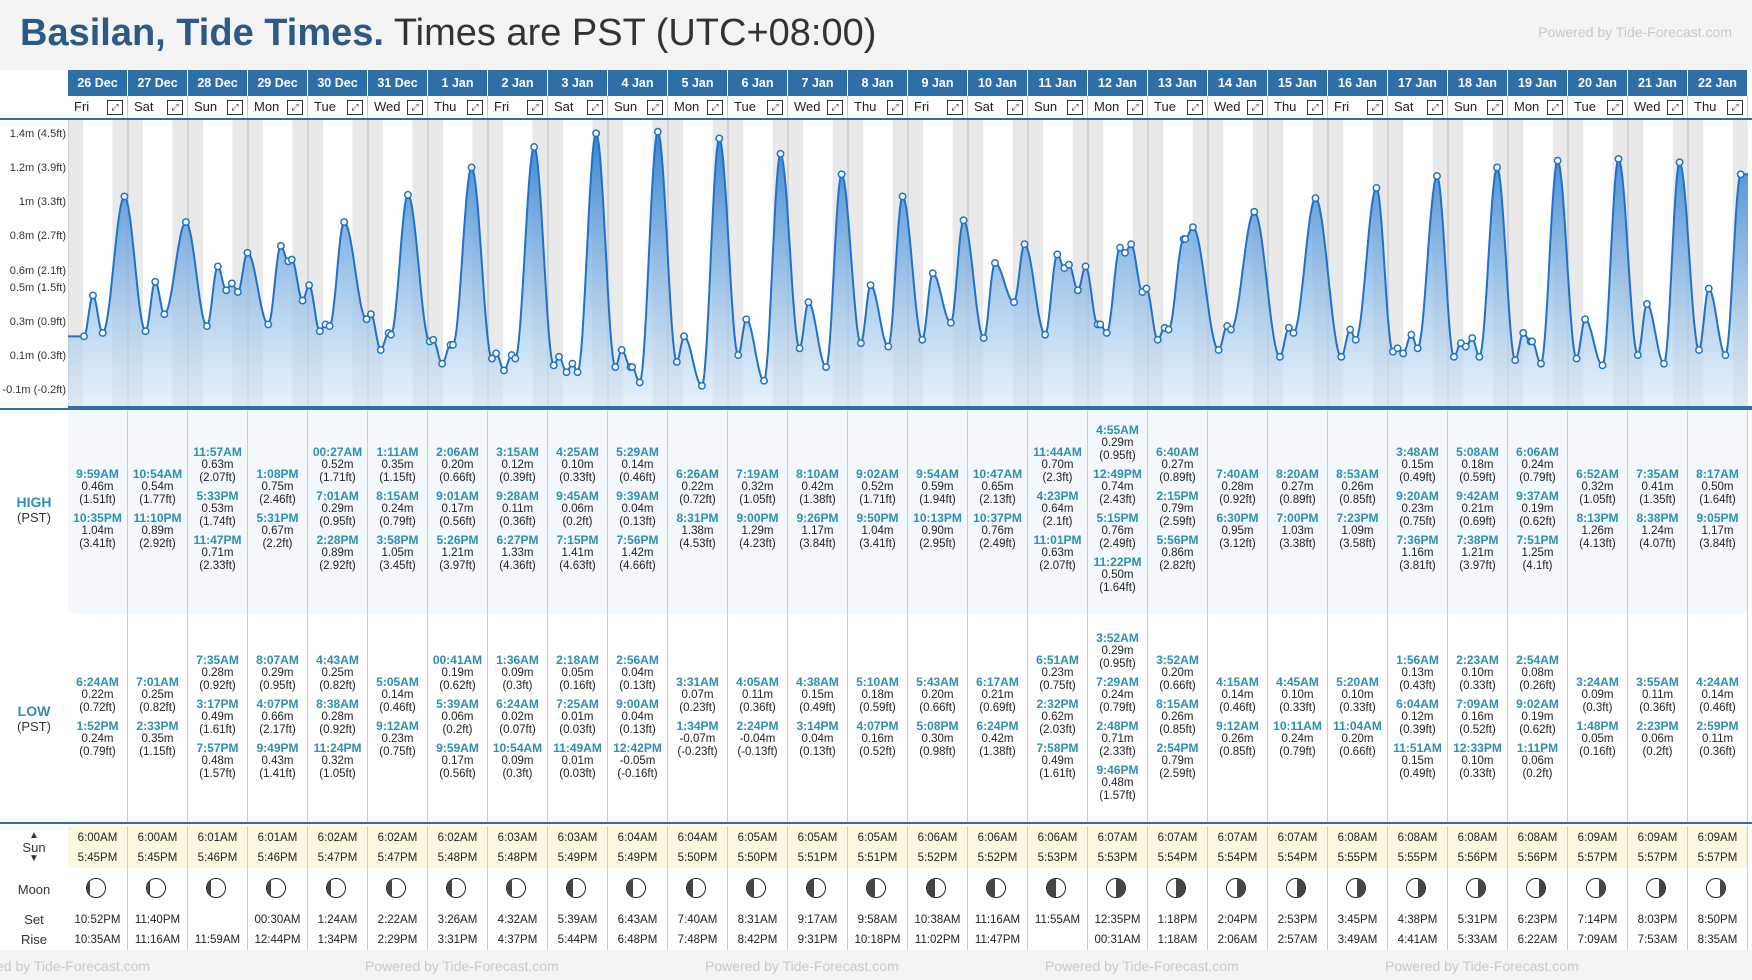  What do you see at coordinates (397, 565) in the screenshot?
I see `high-tide-height-ft: (3.45ft)` at bounding box center [397, 565].